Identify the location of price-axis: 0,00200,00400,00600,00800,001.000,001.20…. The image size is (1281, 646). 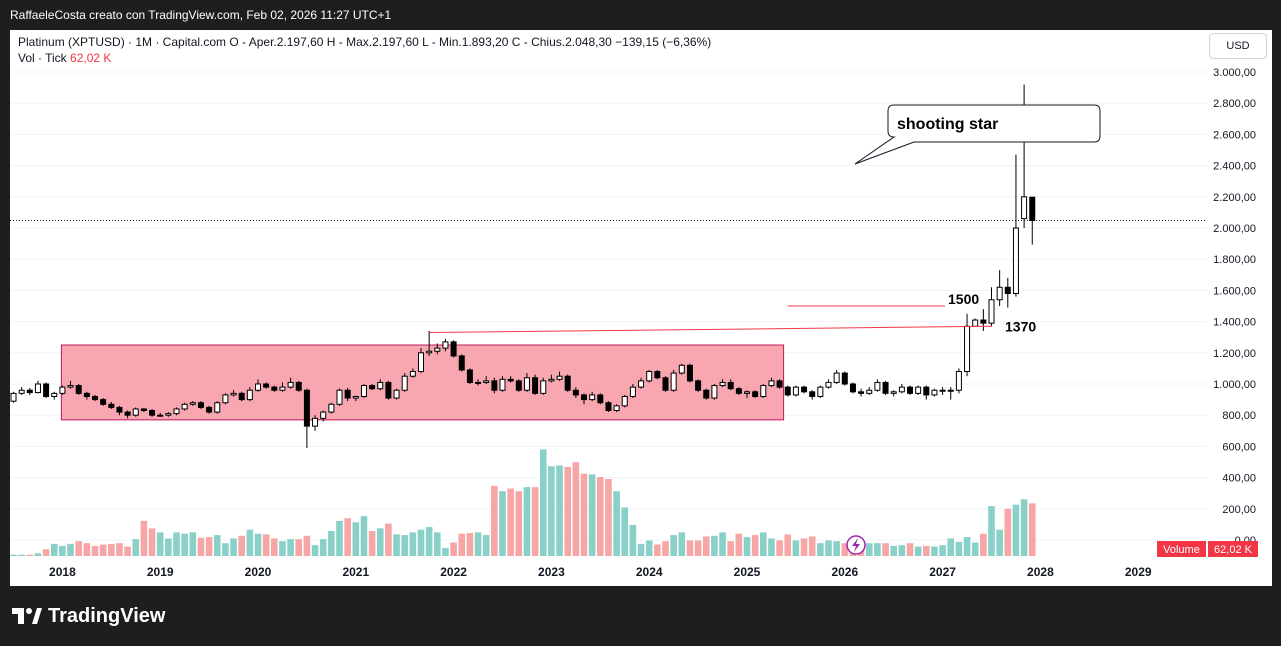
(1234, 307).